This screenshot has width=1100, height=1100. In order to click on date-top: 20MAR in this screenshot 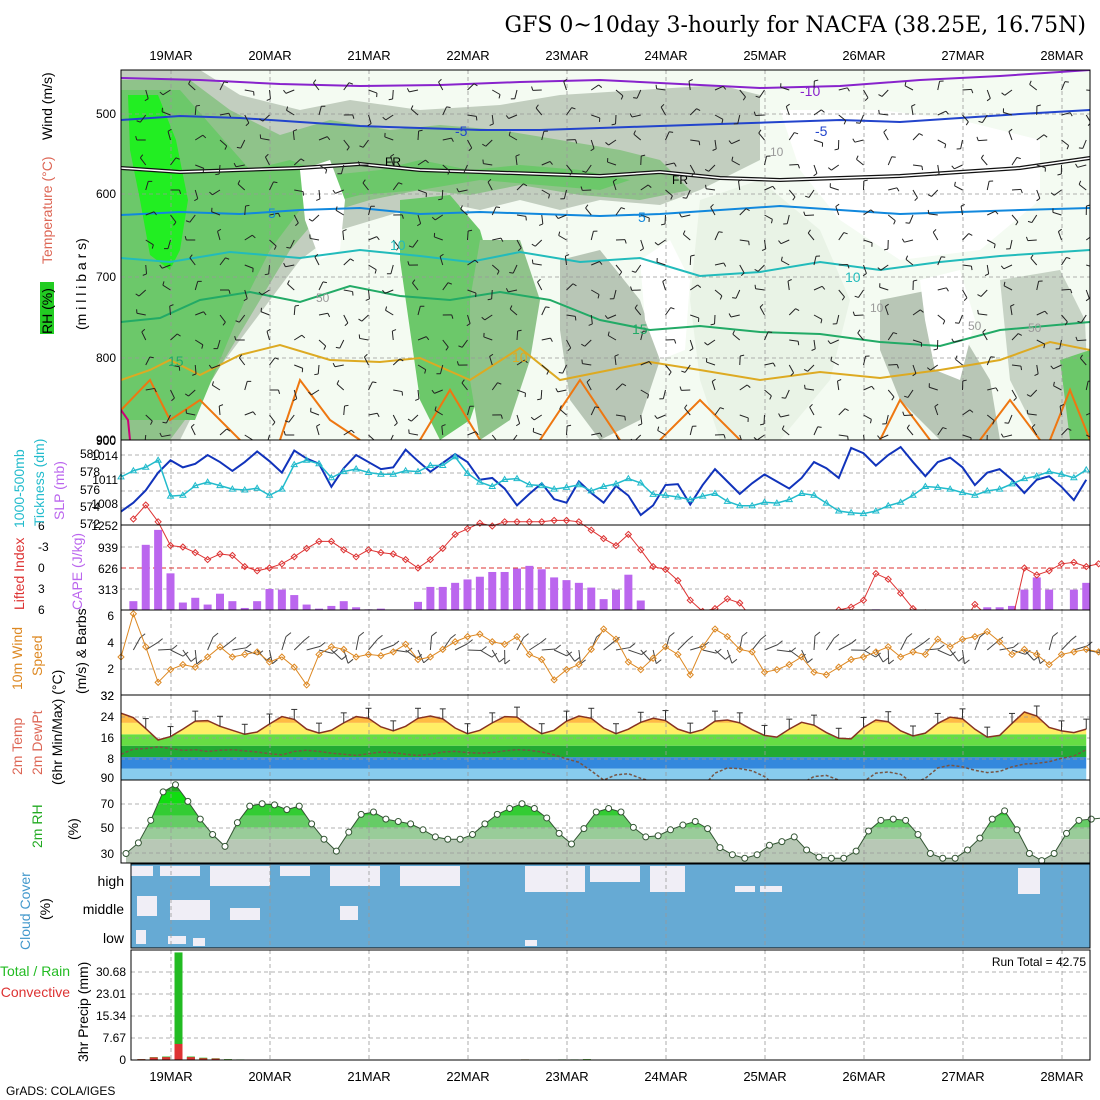, I will do `click(269, 55)`.